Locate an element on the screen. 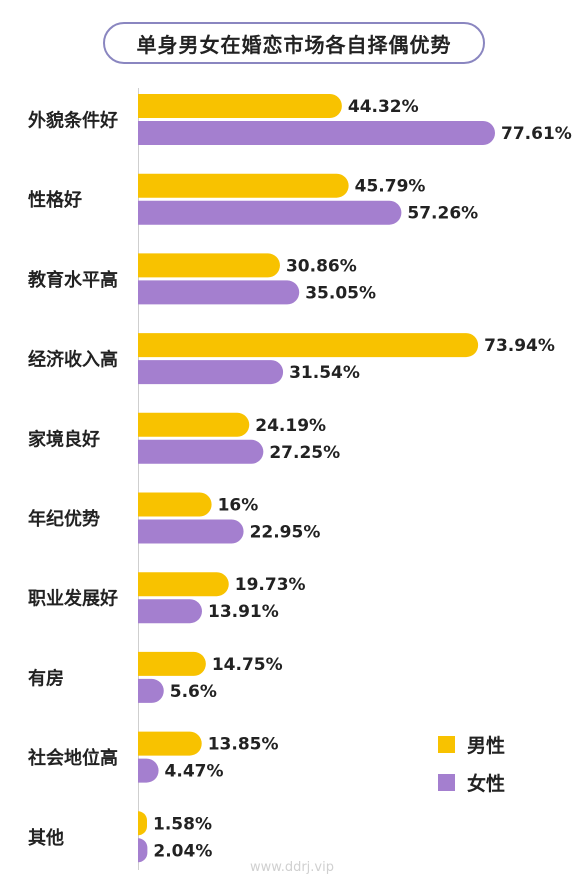 The height and width of the screenshot is (888, 585). legend-label-female: 女性 is located at coordinates (486, 783).